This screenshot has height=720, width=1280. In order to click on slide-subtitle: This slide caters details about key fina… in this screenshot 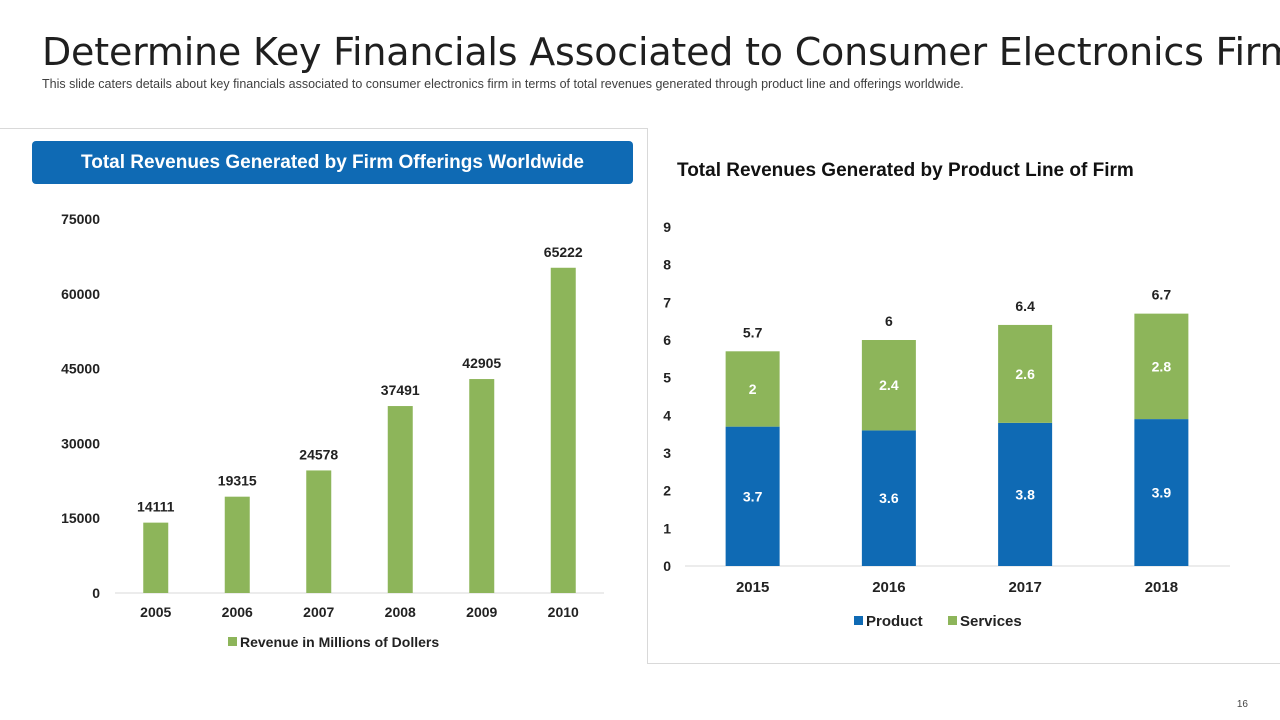, I will do `click(503, 84)`.